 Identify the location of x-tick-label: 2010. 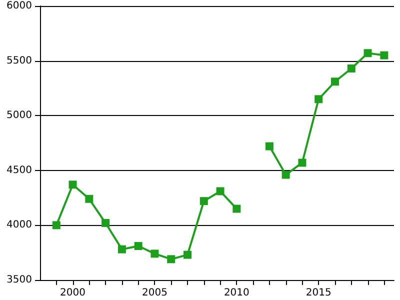
(237, 293).